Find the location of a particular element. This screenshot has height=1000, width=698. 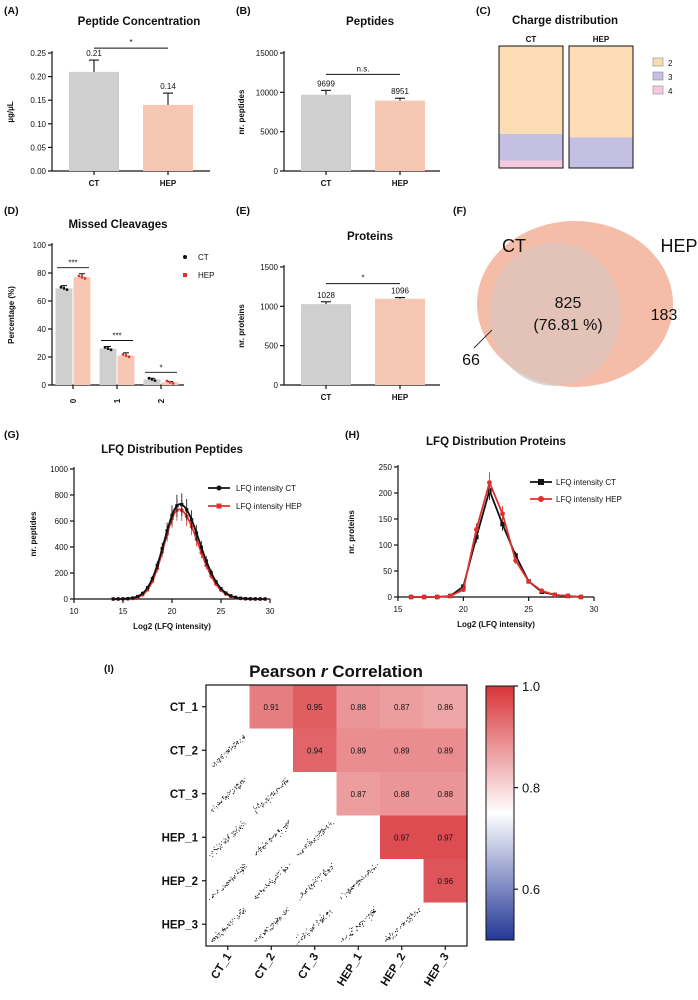

legend-label-D-CT: CT is located at coordinates (203, 257).